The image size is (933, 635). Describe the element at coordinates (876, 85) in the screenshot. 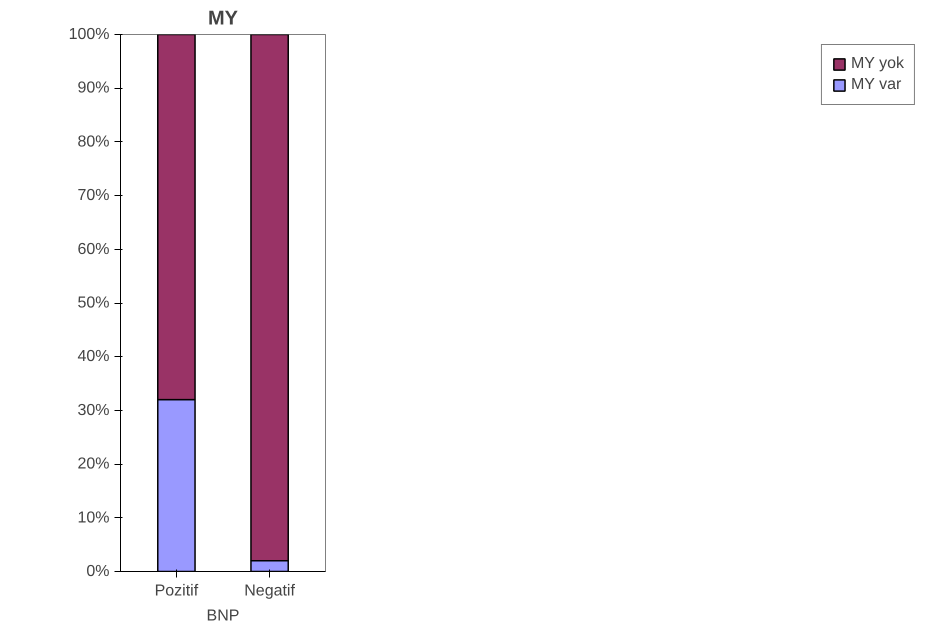

I see `legend-label: MY var` at that location.